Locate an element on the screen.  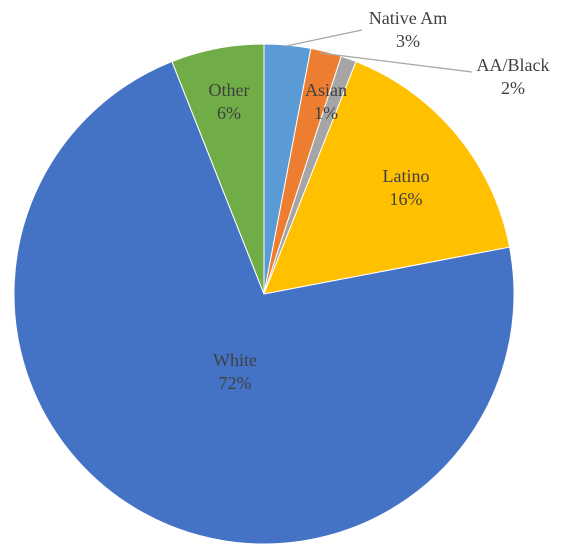
slice-value-label: 72% is located at coordinates (235, 383).